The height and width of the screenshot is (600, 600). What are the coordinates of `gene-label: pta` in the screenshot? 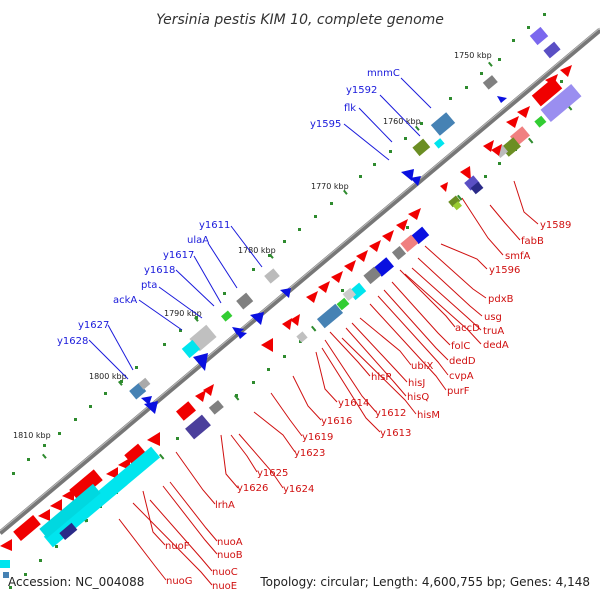 It's located at (149, 285).